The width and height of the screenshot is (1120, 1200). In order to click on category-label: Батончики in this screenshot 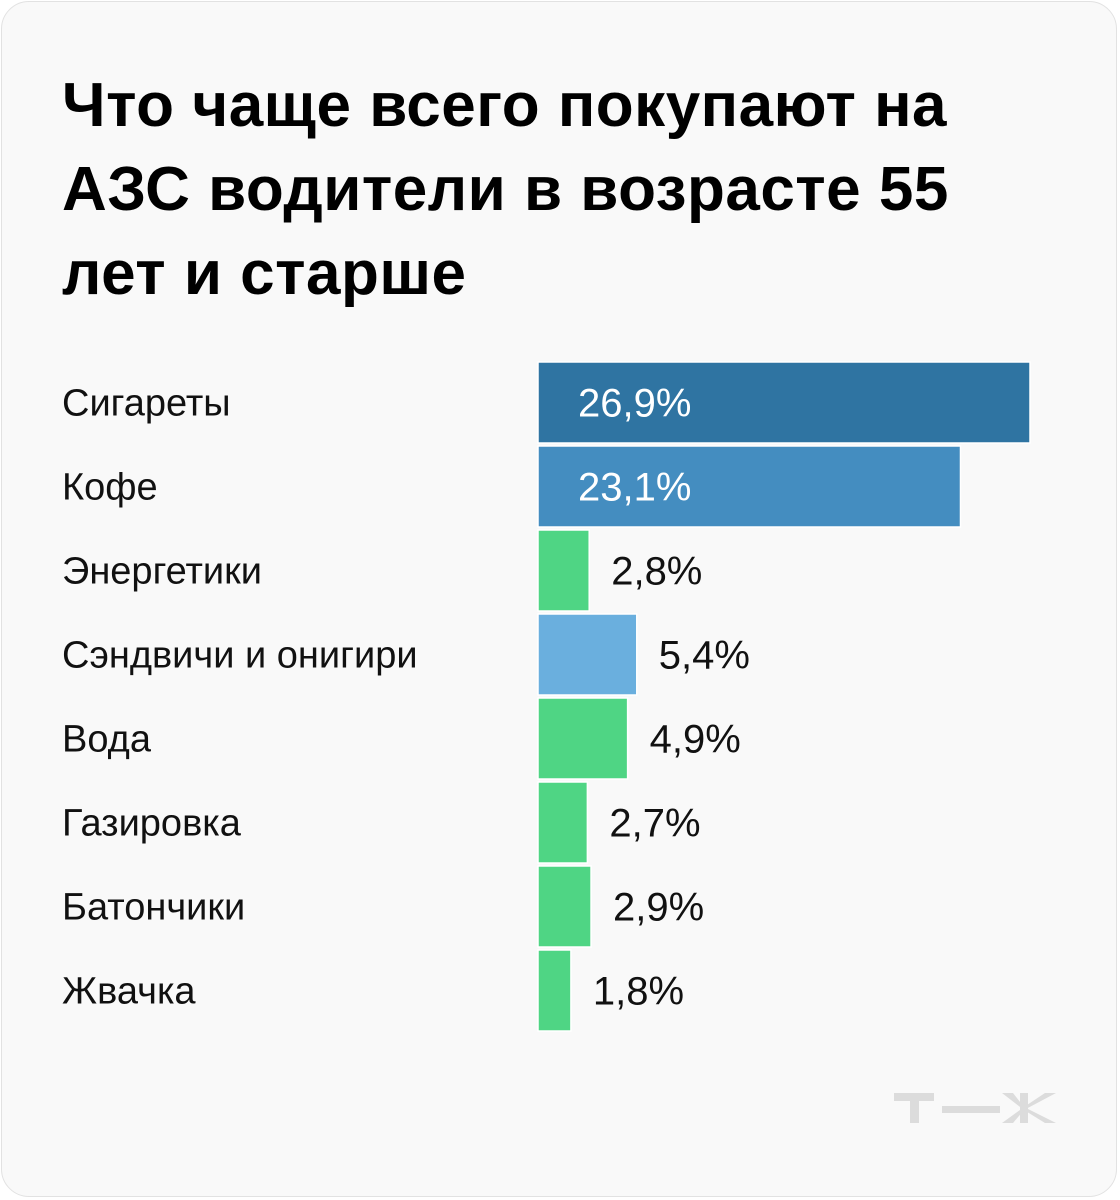, I will do `click(153, 908)`.